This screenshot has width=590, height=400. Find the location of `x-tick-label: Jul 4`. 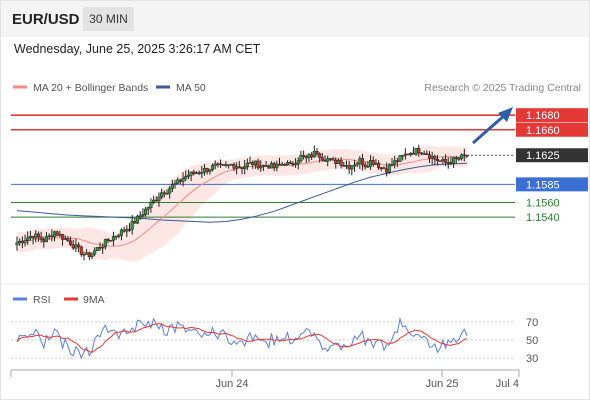

x-tick-label: Jul 4 is located at coordinates (507, 384).